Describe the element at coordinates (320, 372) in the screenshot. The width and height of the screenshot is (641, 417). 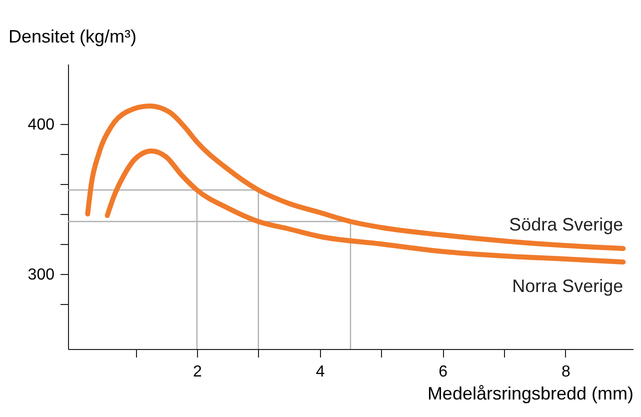
I see `x-tick-label: 4` at that location.